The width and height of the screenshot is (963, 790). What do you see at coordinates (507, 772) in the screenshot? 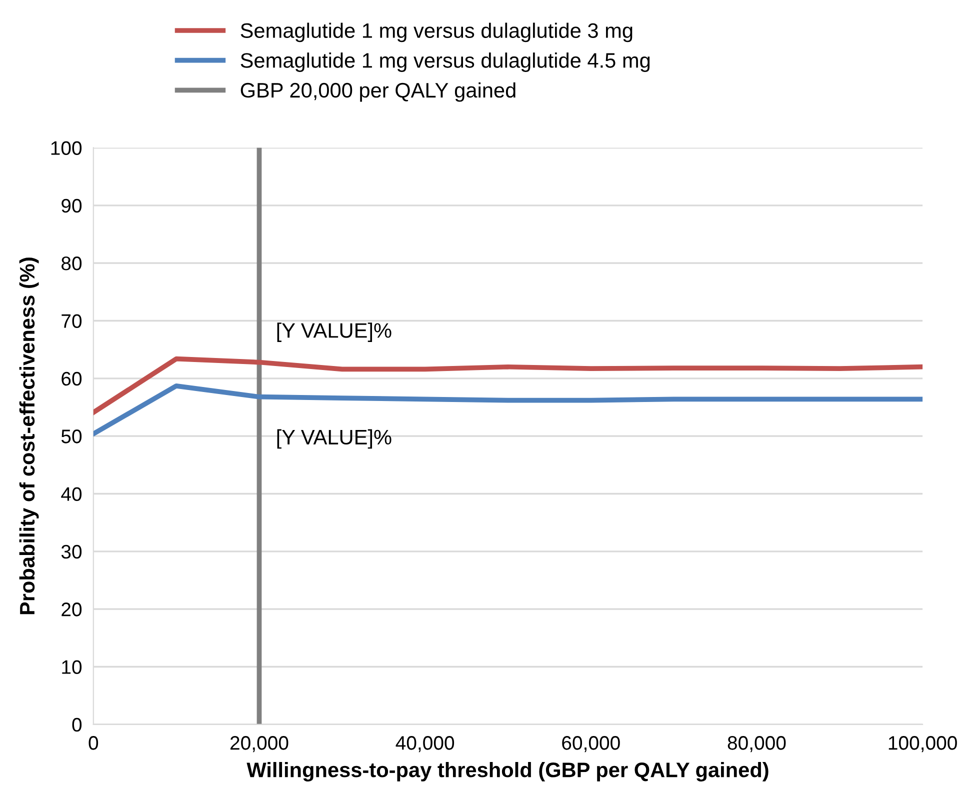
I see `x-axis-title: Willingness-to-pay threshold (GBP per QALY gained)` at bounding box center [507, 772].